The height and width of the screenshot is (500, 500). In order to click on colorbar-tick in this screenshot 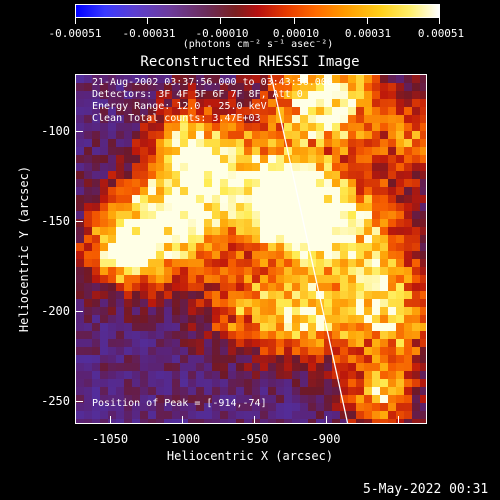, I will do `click(439, 21)`.